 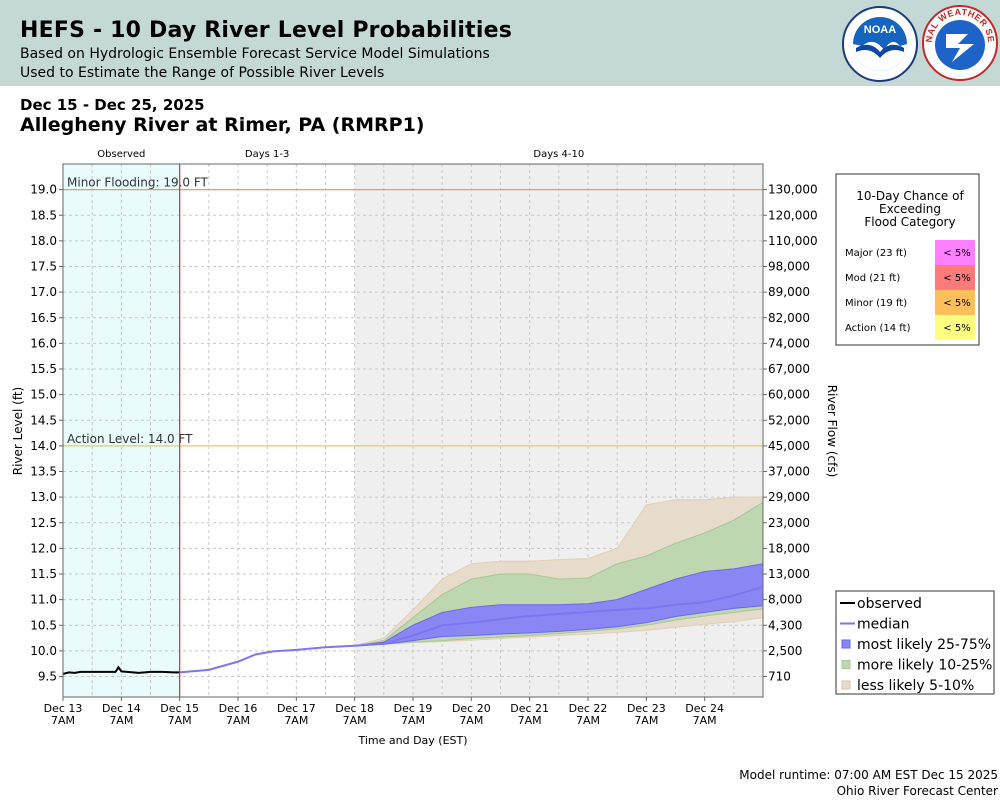 I want to click on y-tick-label: 13.5, so click(x=43, y=472).